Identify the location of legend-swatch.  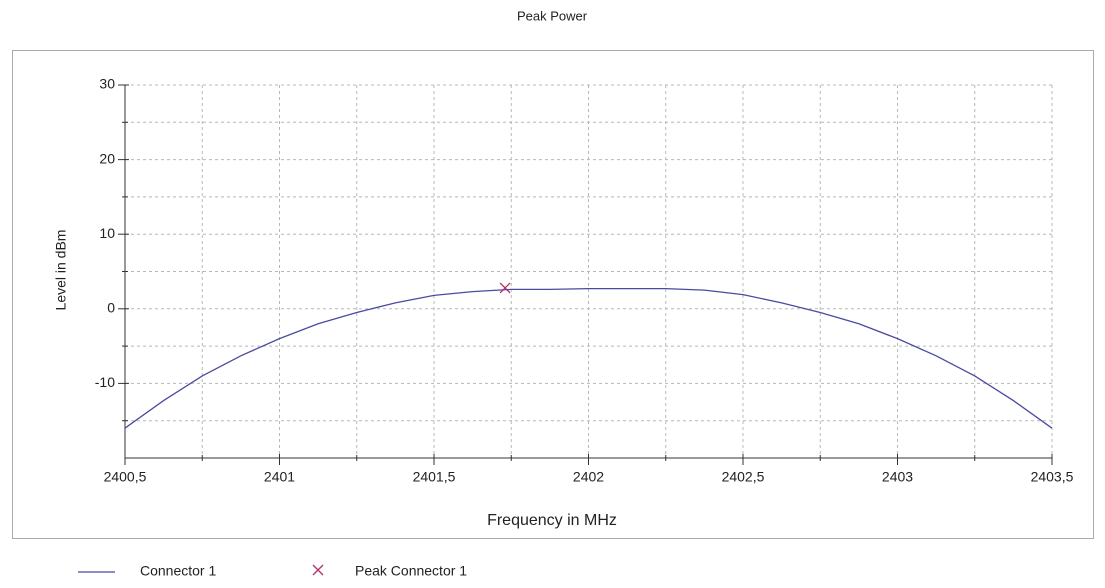
(318, 570).